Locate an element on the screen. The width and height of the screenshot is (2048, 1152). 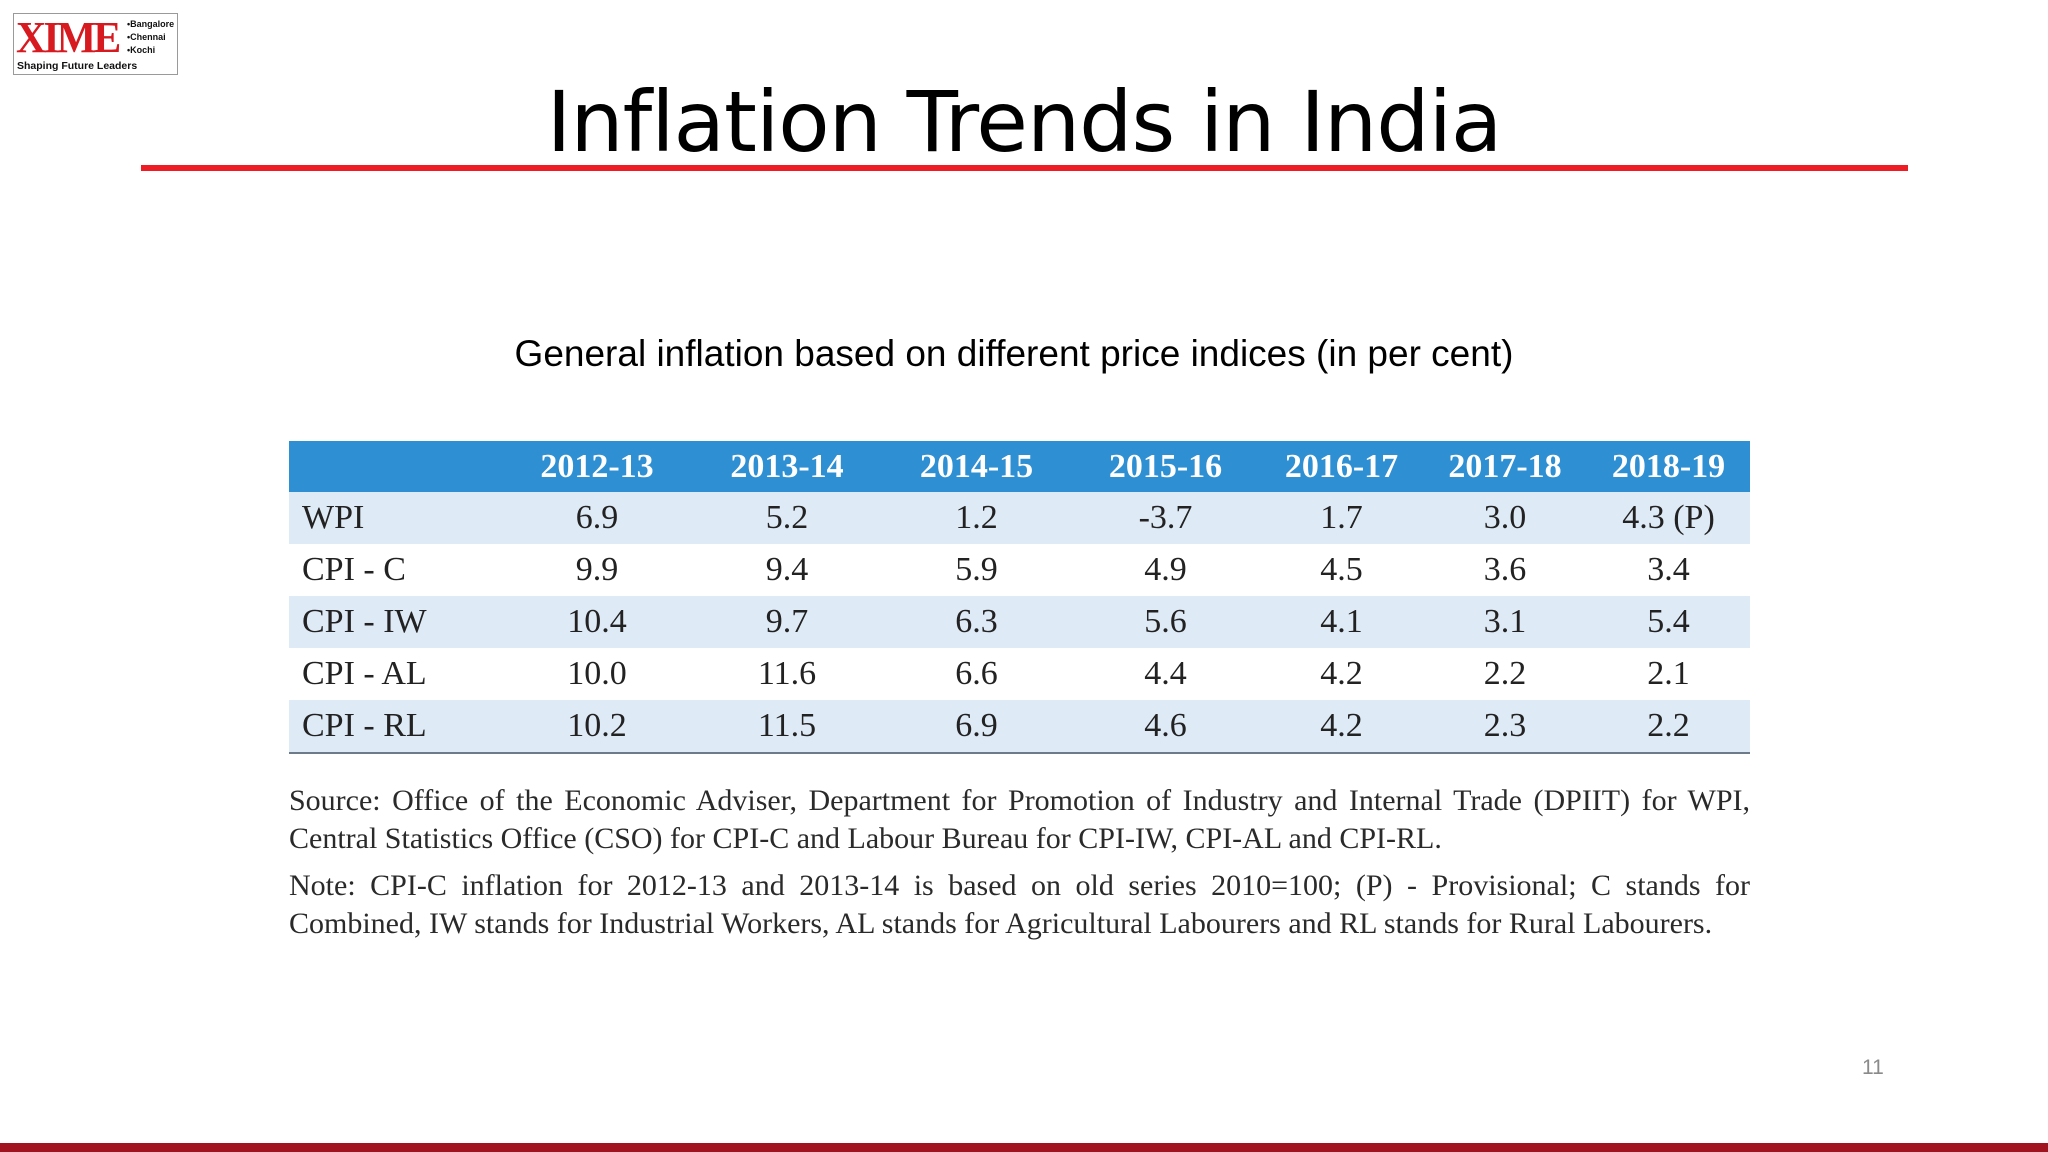
logo-cities: Bangalore Chennai Kochi is located at coordinates (150, 37).